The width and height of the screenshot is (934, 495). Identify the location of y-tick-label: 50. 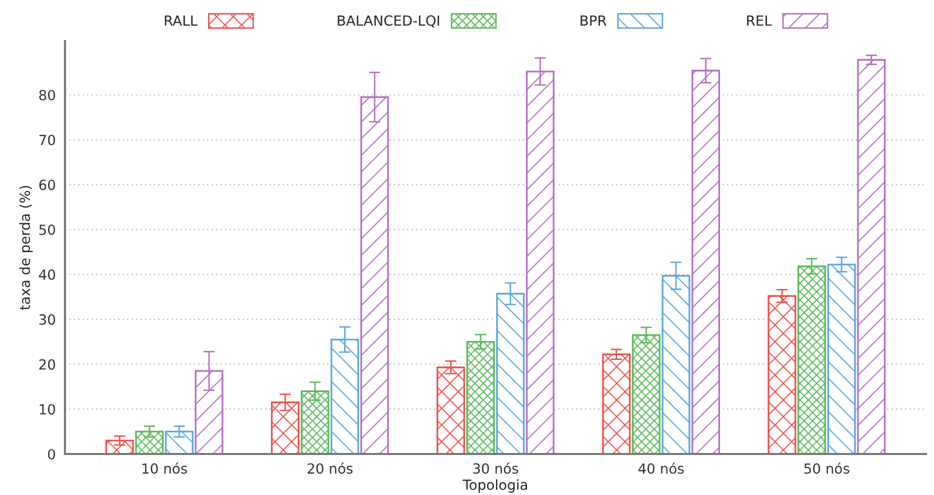
(47, 230).